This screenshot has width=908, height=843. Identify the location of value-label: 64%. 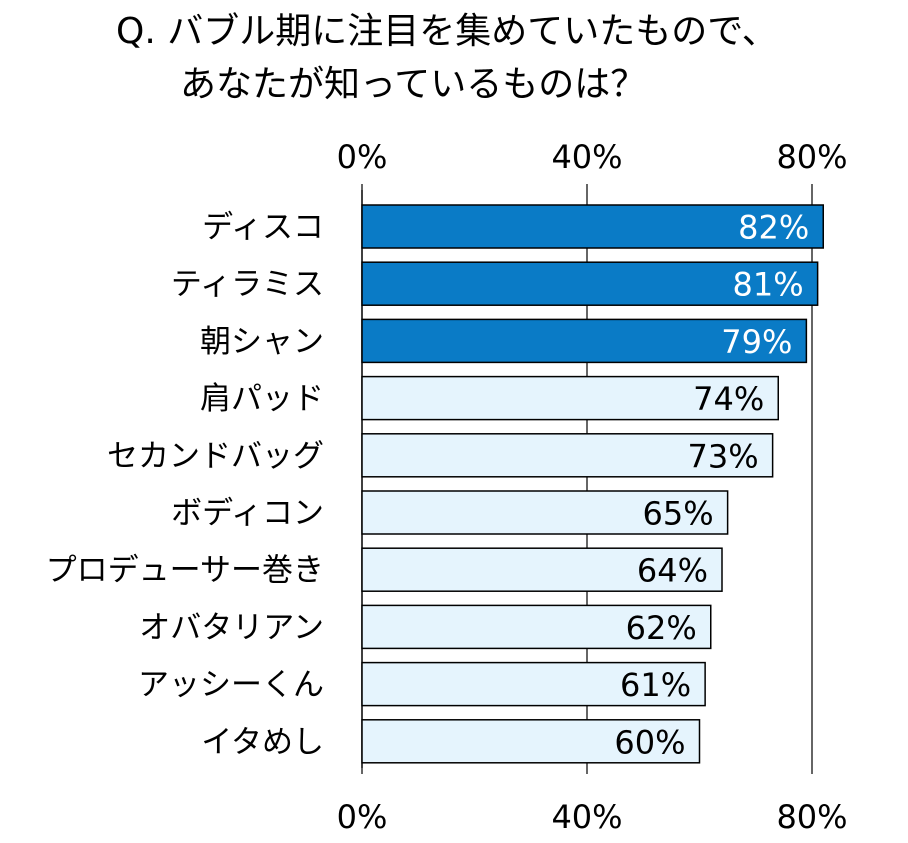
(672, 571).